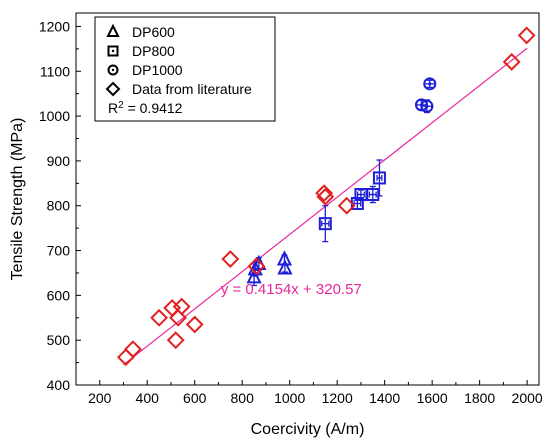  What do you see at coordinates (148, 398) in the screenshot?
I see `x-tick-label: 400` at bounding box center [148, 398].